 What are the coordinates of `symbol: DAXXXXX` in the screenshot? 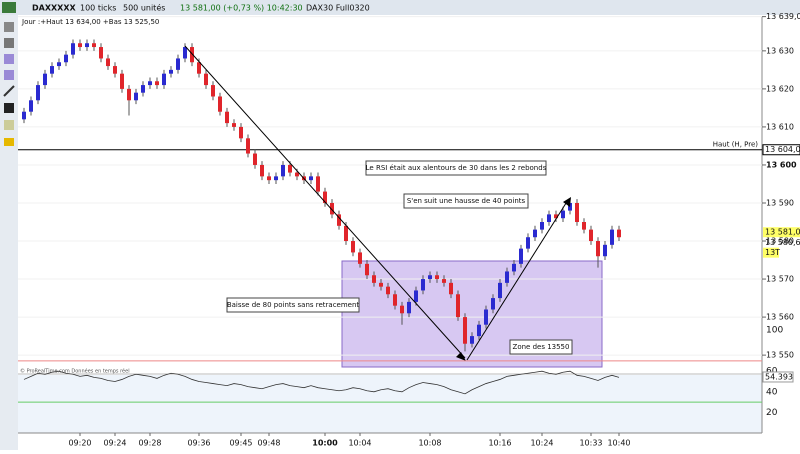 It's located at (54, 8).